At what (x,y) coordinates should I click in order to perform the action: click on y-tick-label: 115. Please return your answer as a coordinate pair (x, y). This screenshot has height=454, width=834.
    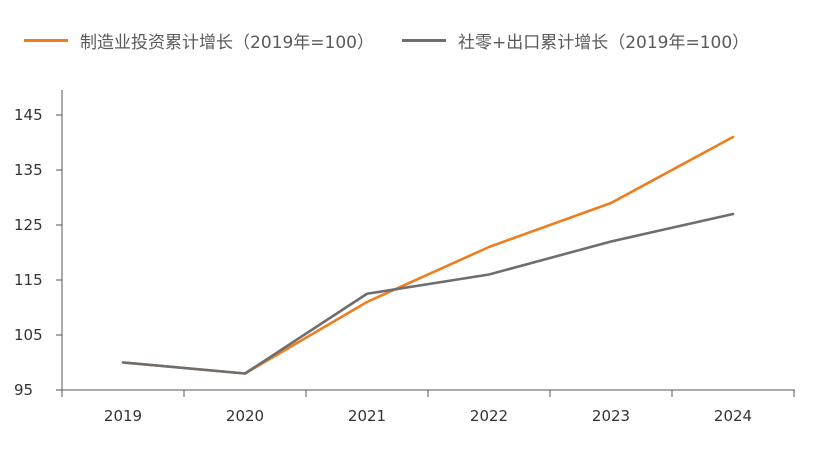
    Looking at the image, I should click on (28, 280).